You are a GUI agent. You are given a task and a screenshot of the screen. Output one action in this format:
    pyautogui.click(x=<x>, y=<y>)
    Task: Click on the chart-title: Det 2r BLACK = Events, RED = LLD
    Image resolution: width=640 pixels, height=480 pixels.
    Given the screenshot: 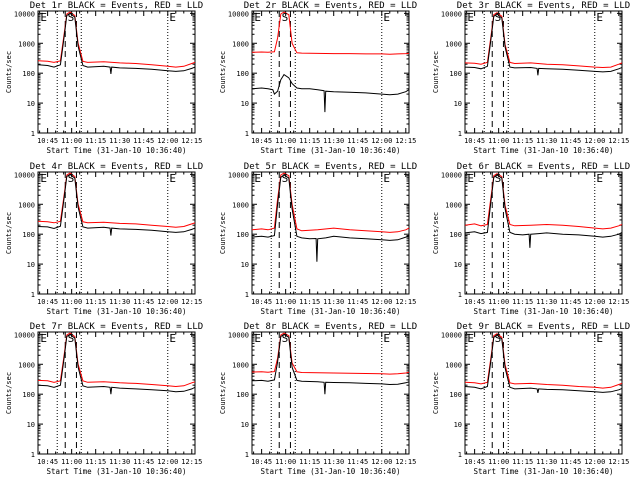 What is the action you would take?
    pyautogui.click(x=330, y=6)
    